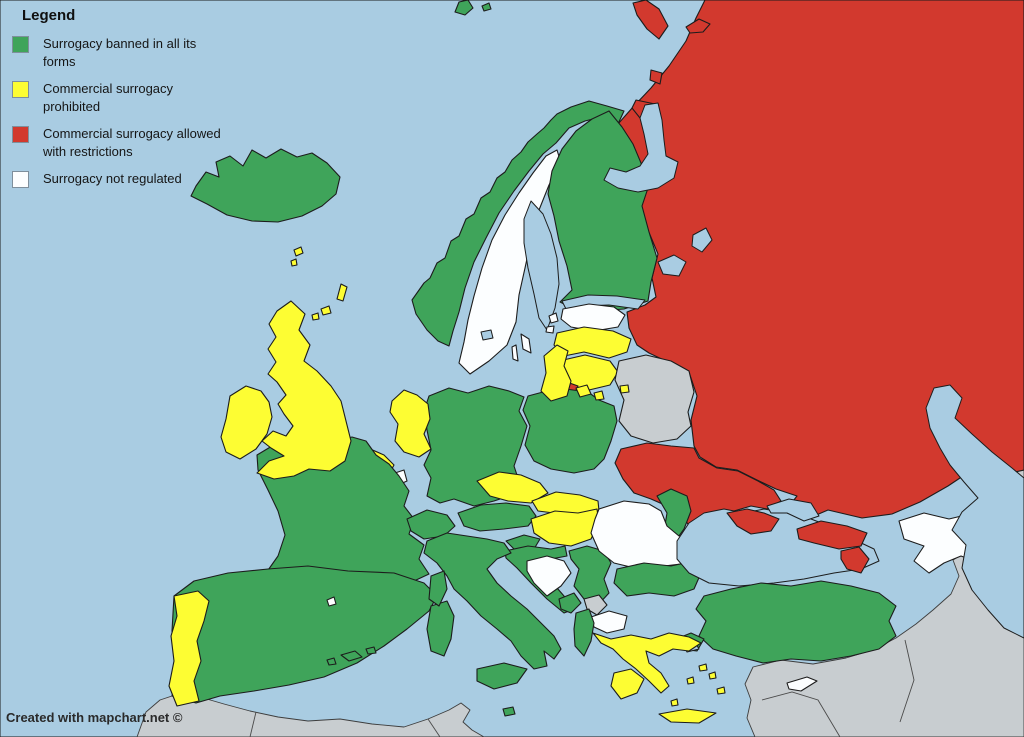 Image resolution: width=1024 pixels, height=737 pixels. What do you see at coordinates (570, 430) in the screenshot?
I see `country-poland` at bounding box center [570, 430].